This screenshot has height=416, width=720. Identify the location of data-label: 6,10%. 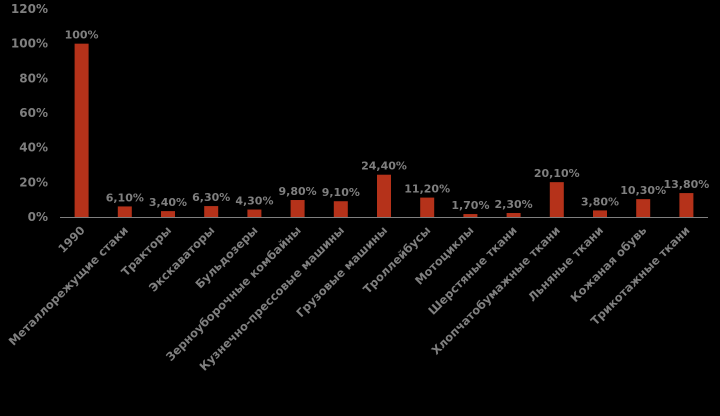
(125, 197).